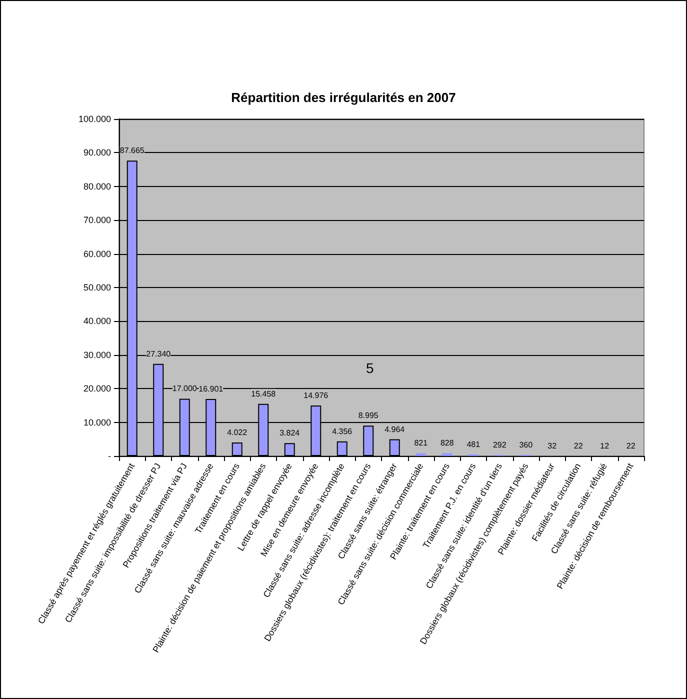 This screenshot has width=687, height=699. Describe the element at coordinates (368, 415) in the screenshot. I see `data-label: 8.995` at that location.